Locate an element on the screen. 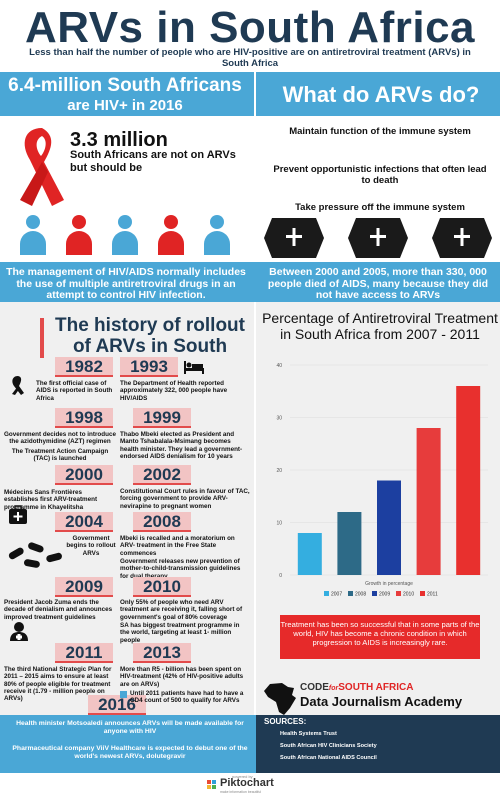 This screenshot has height=795, width=500. y-tick-label: 30 is located at coordinates (279, 419).